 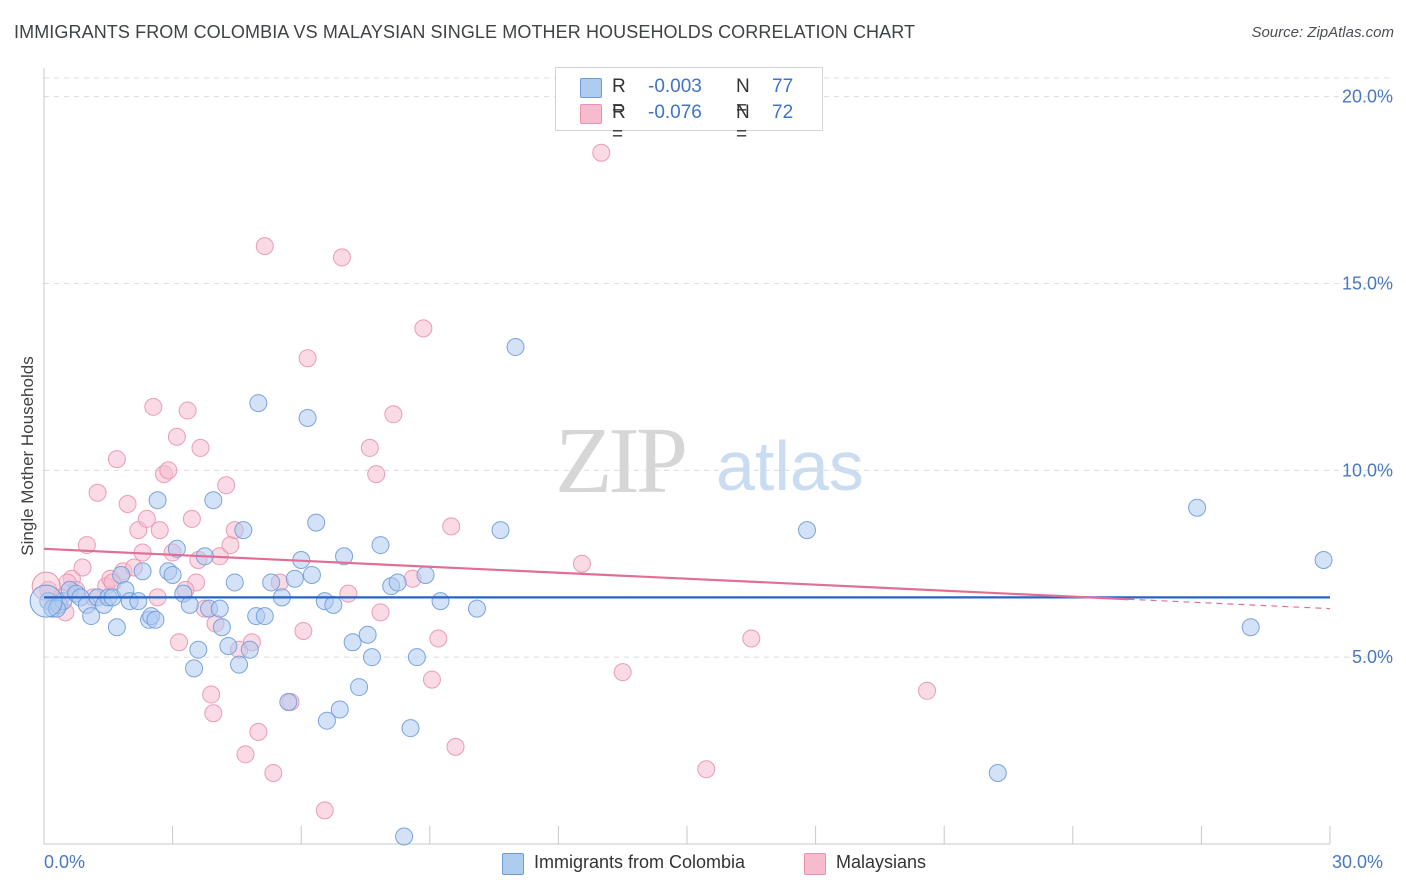 I want to click on colombia-legend-swatch, so click(x=513, y=864).